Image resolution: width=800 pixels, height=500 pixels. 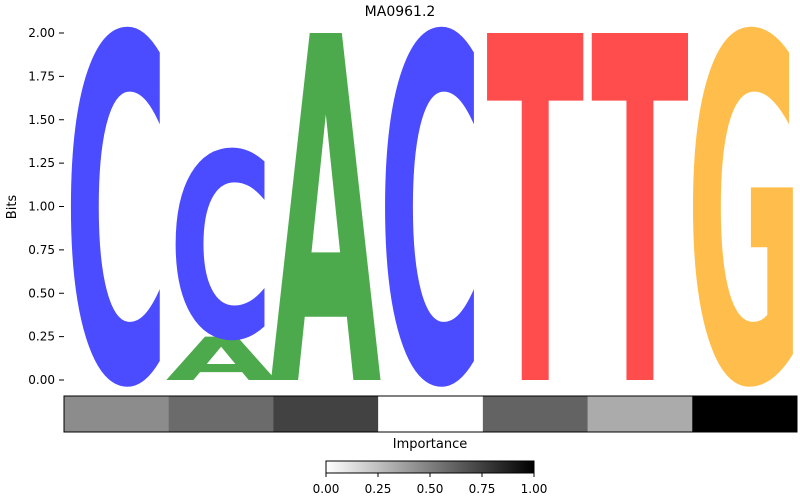 What do you see at coordinates (41, 250) in the screenshot?
I see `y-tick-label: 0.75` at bounding box center [41, 250].